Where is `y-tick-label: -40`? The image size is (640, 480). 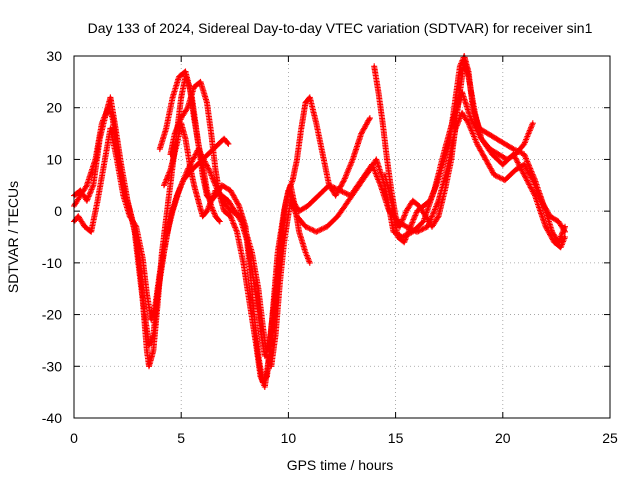
y-tick-label: -40 is located at coordinates (52, 418).